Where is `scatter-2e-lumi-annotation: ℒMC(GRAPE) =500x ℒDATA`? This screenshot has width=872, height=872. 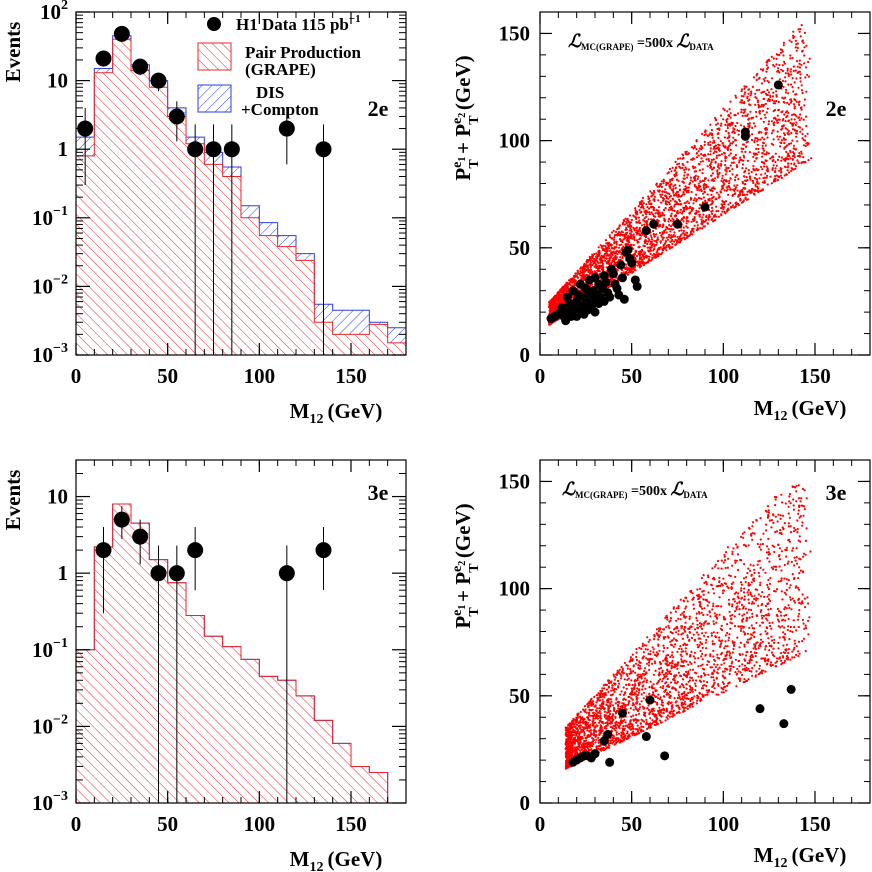 scatter-2e-lumi-annotation: ℒMC(GRAPE) =500x ℒDATA is located at coordinates (641, 41).